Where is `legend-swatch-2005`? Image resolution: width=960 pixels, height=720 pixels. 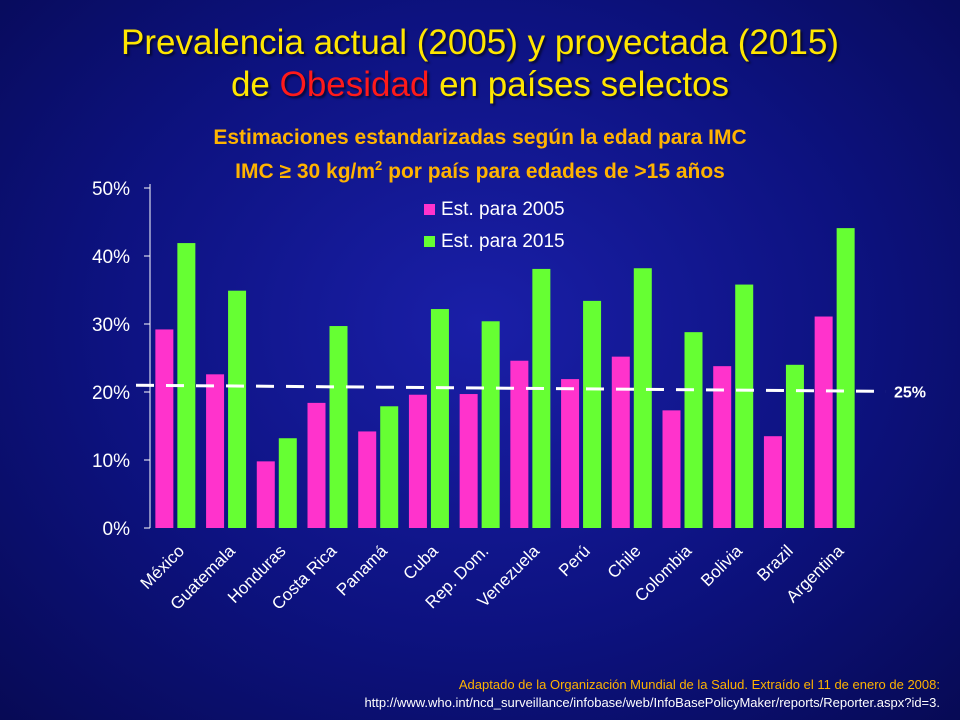
legend-swatch-2005 is located at coordinates (429, 209).